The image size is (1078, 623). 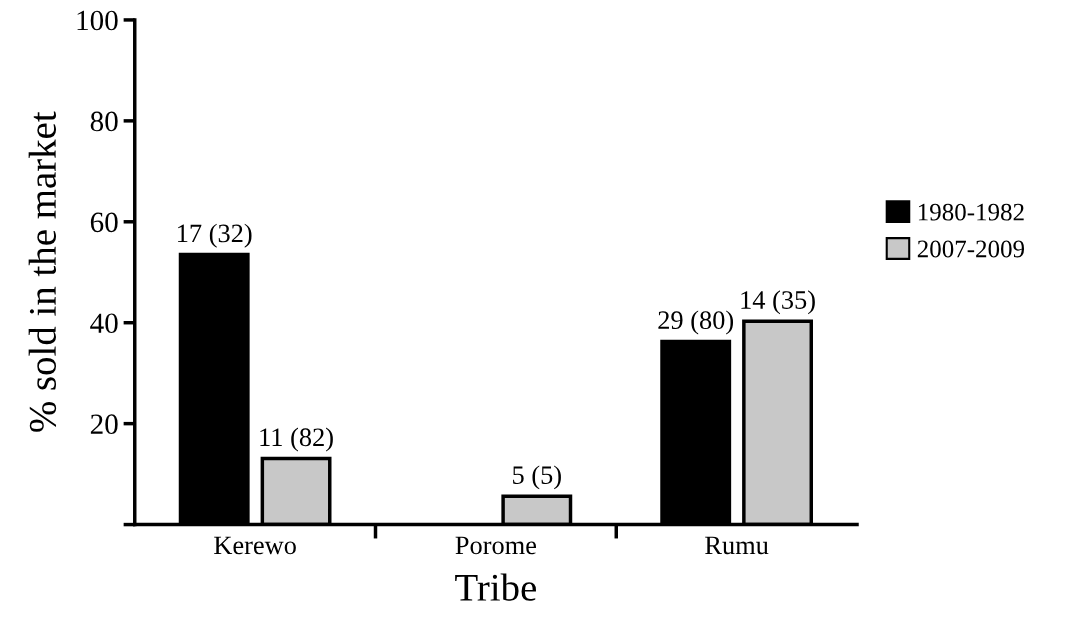 I want to click on legend-label: 2007-2009, so click(x=971, y=249).